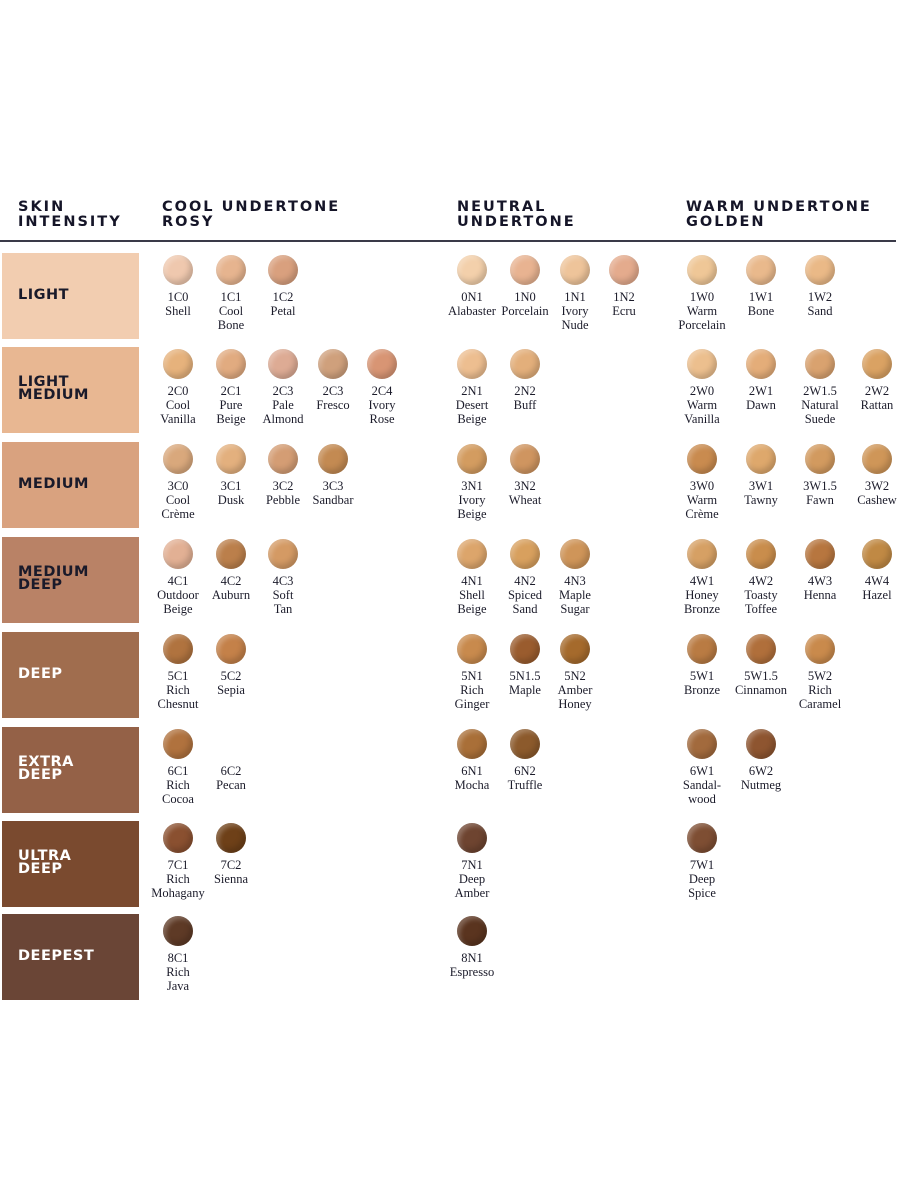  I want to click on shade-swatch: 2W1 Dawn, so click(761, 380).